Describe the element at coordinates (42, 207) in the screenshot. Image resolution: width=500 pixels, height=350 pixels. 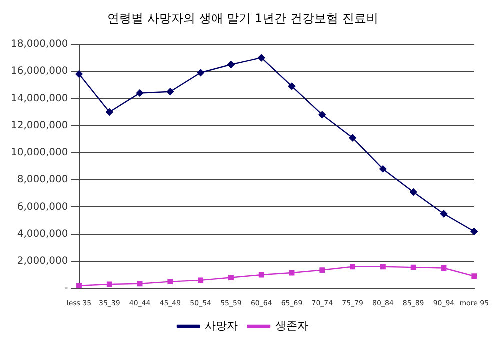
I see `y-tick-label: 6,000,000` at that location.